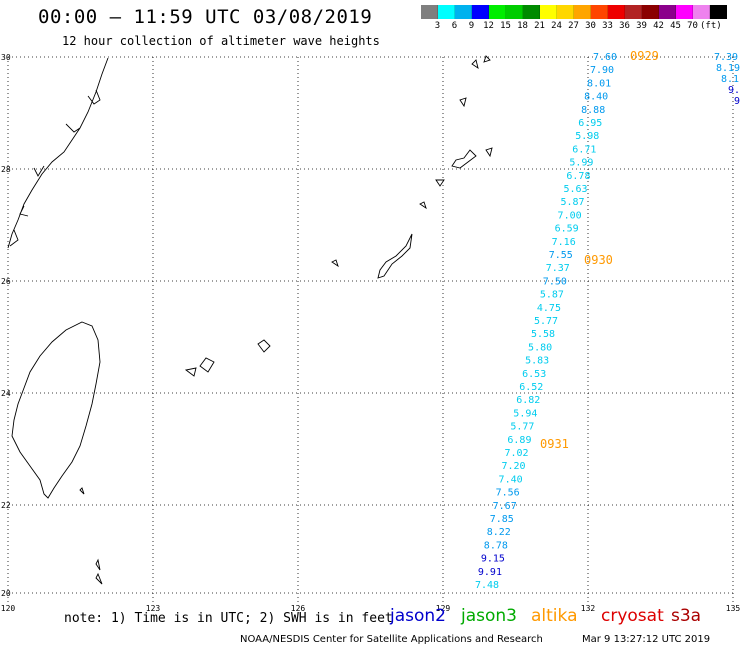 The image size is (740, 650). Describe the element at coordinates (734, 90) in the screenshot. I see `wave-height-label: 9.` at that location.